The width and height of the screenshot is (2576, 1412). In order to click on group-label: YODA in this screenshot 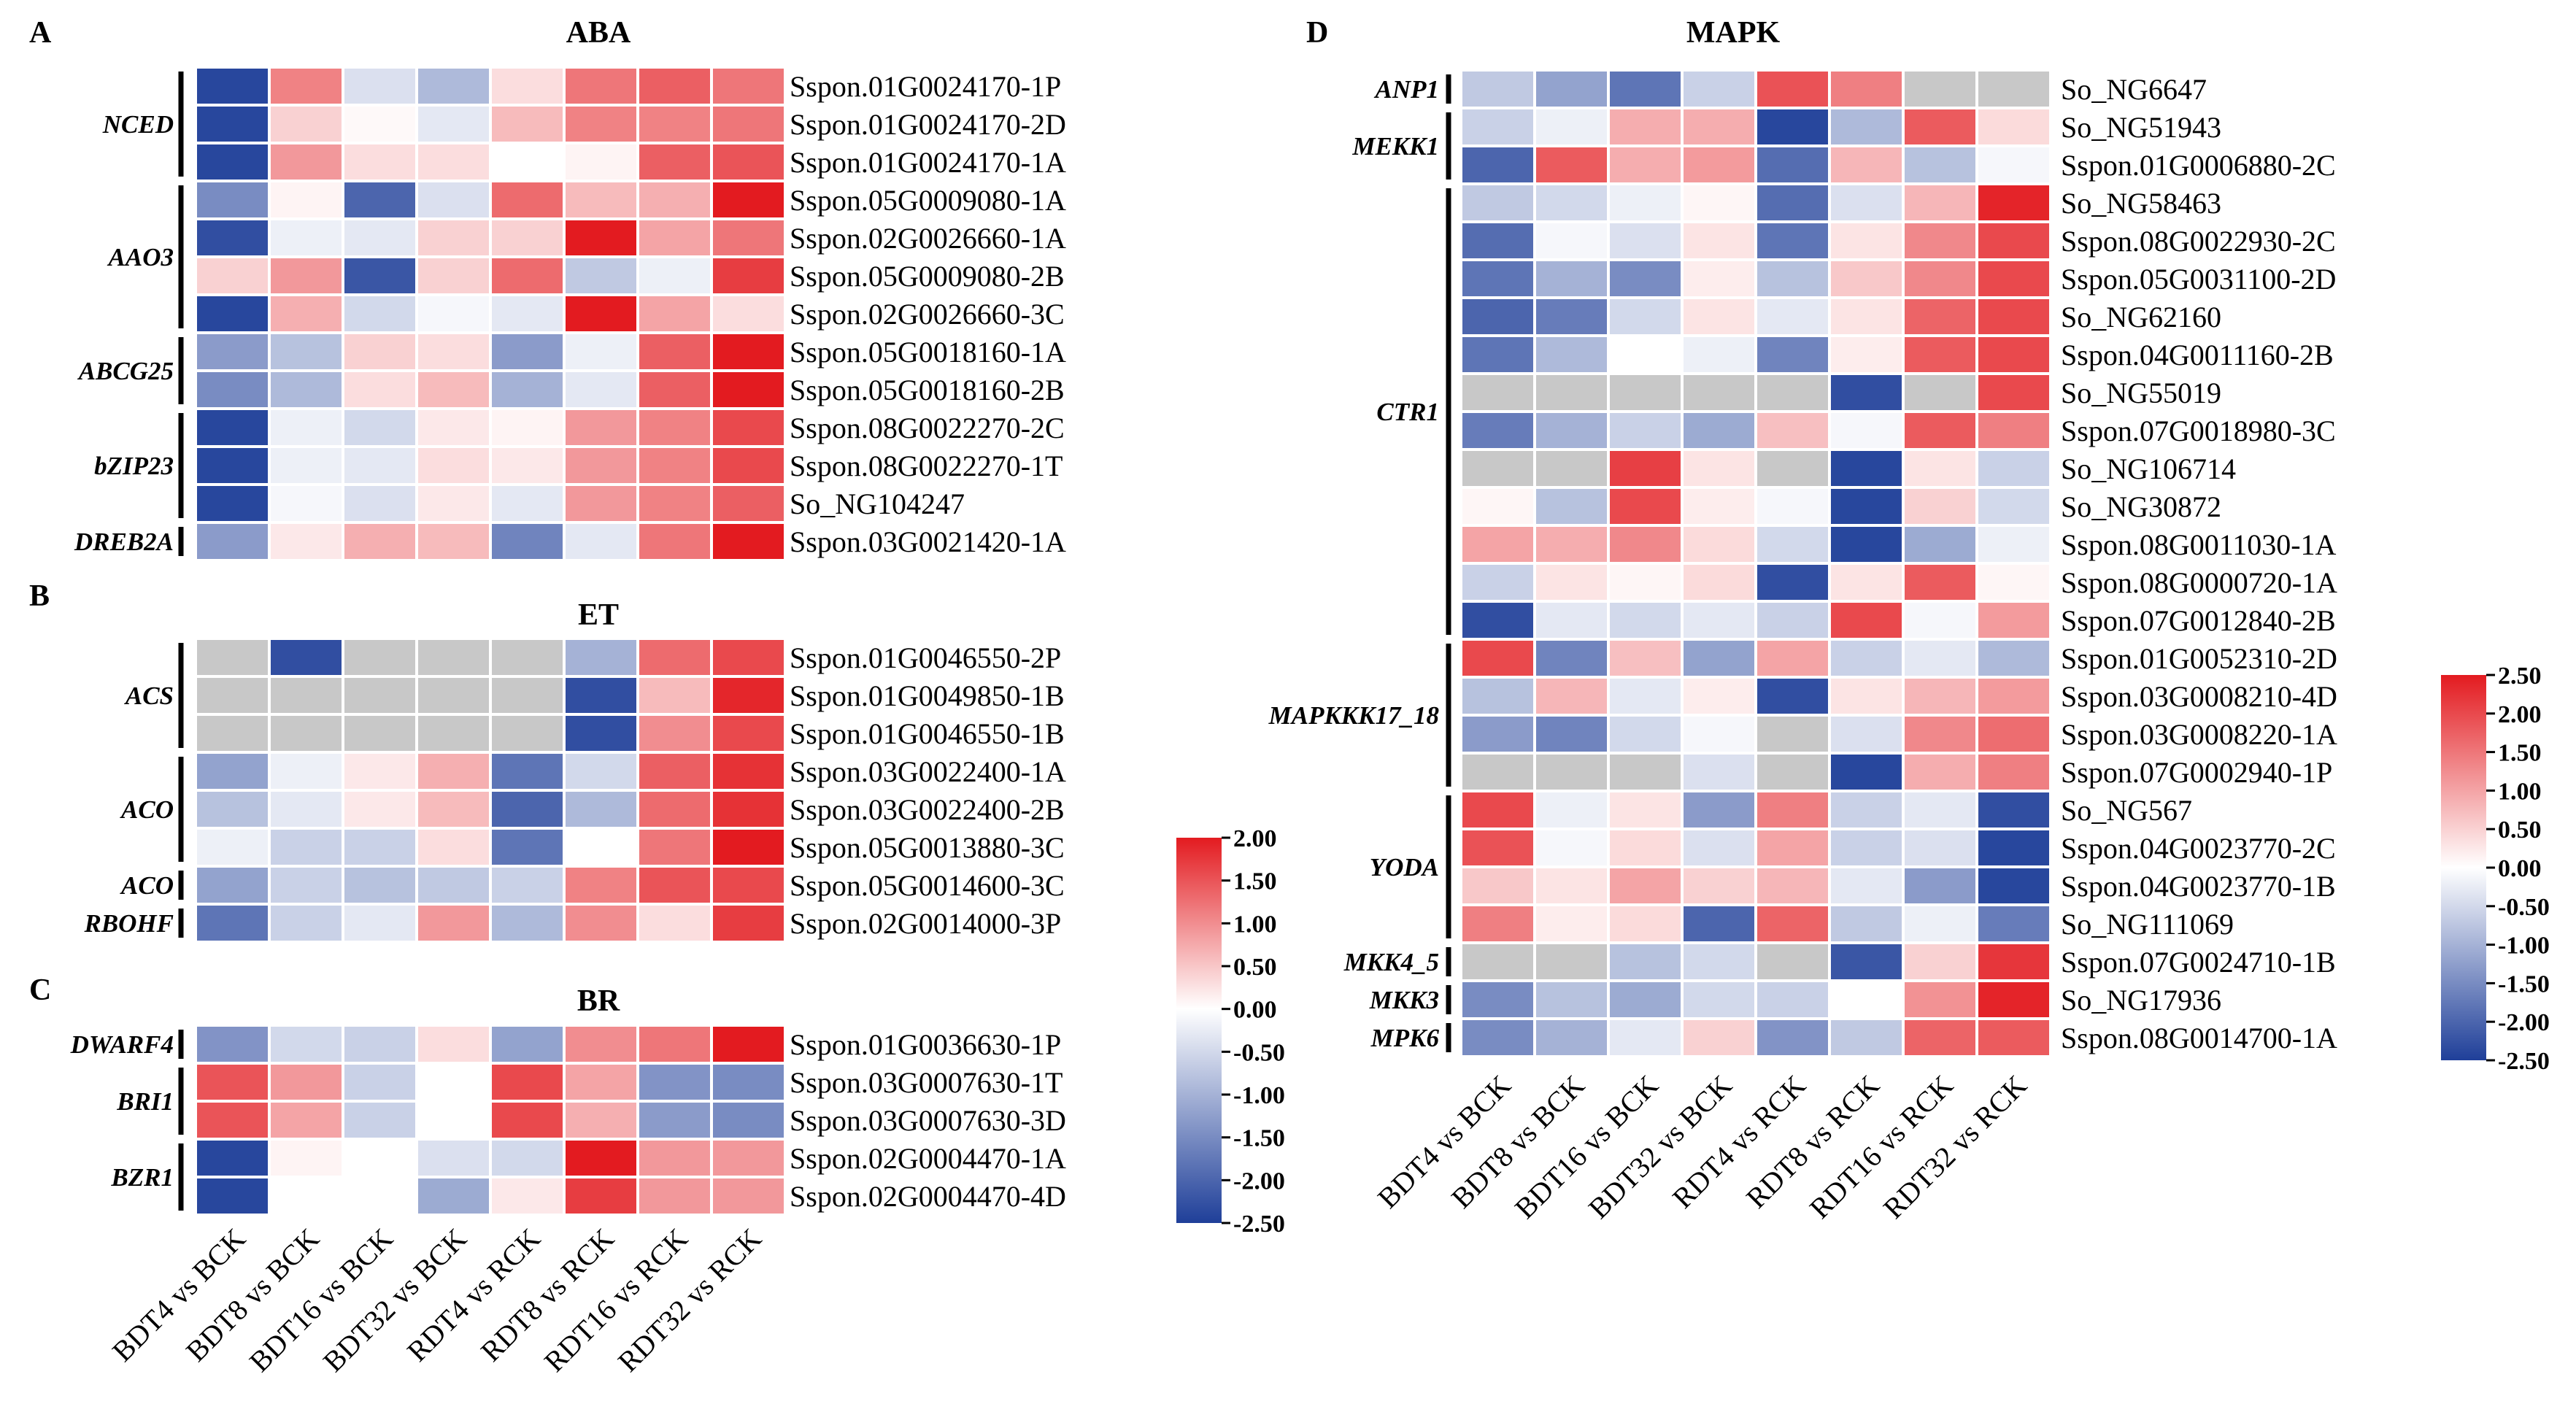, I will do `click(1404, 867)`.